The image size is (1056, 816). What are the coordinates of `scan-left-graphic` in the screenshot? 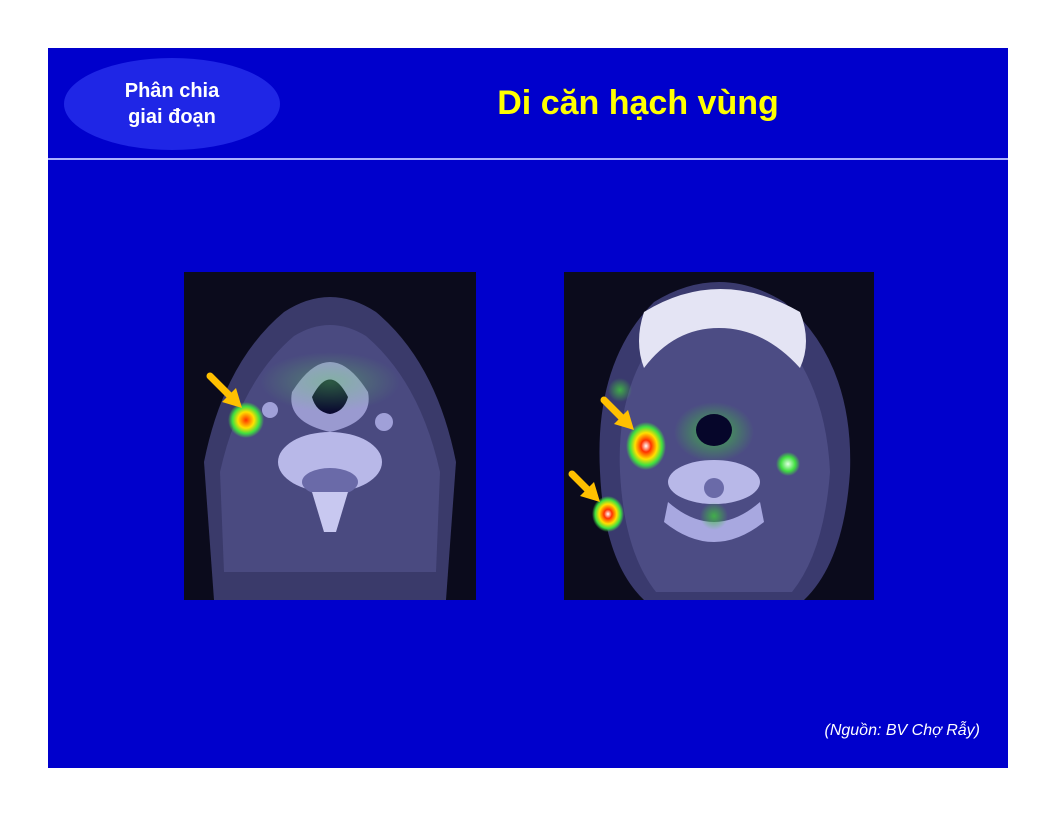 It's located at (330, 436).